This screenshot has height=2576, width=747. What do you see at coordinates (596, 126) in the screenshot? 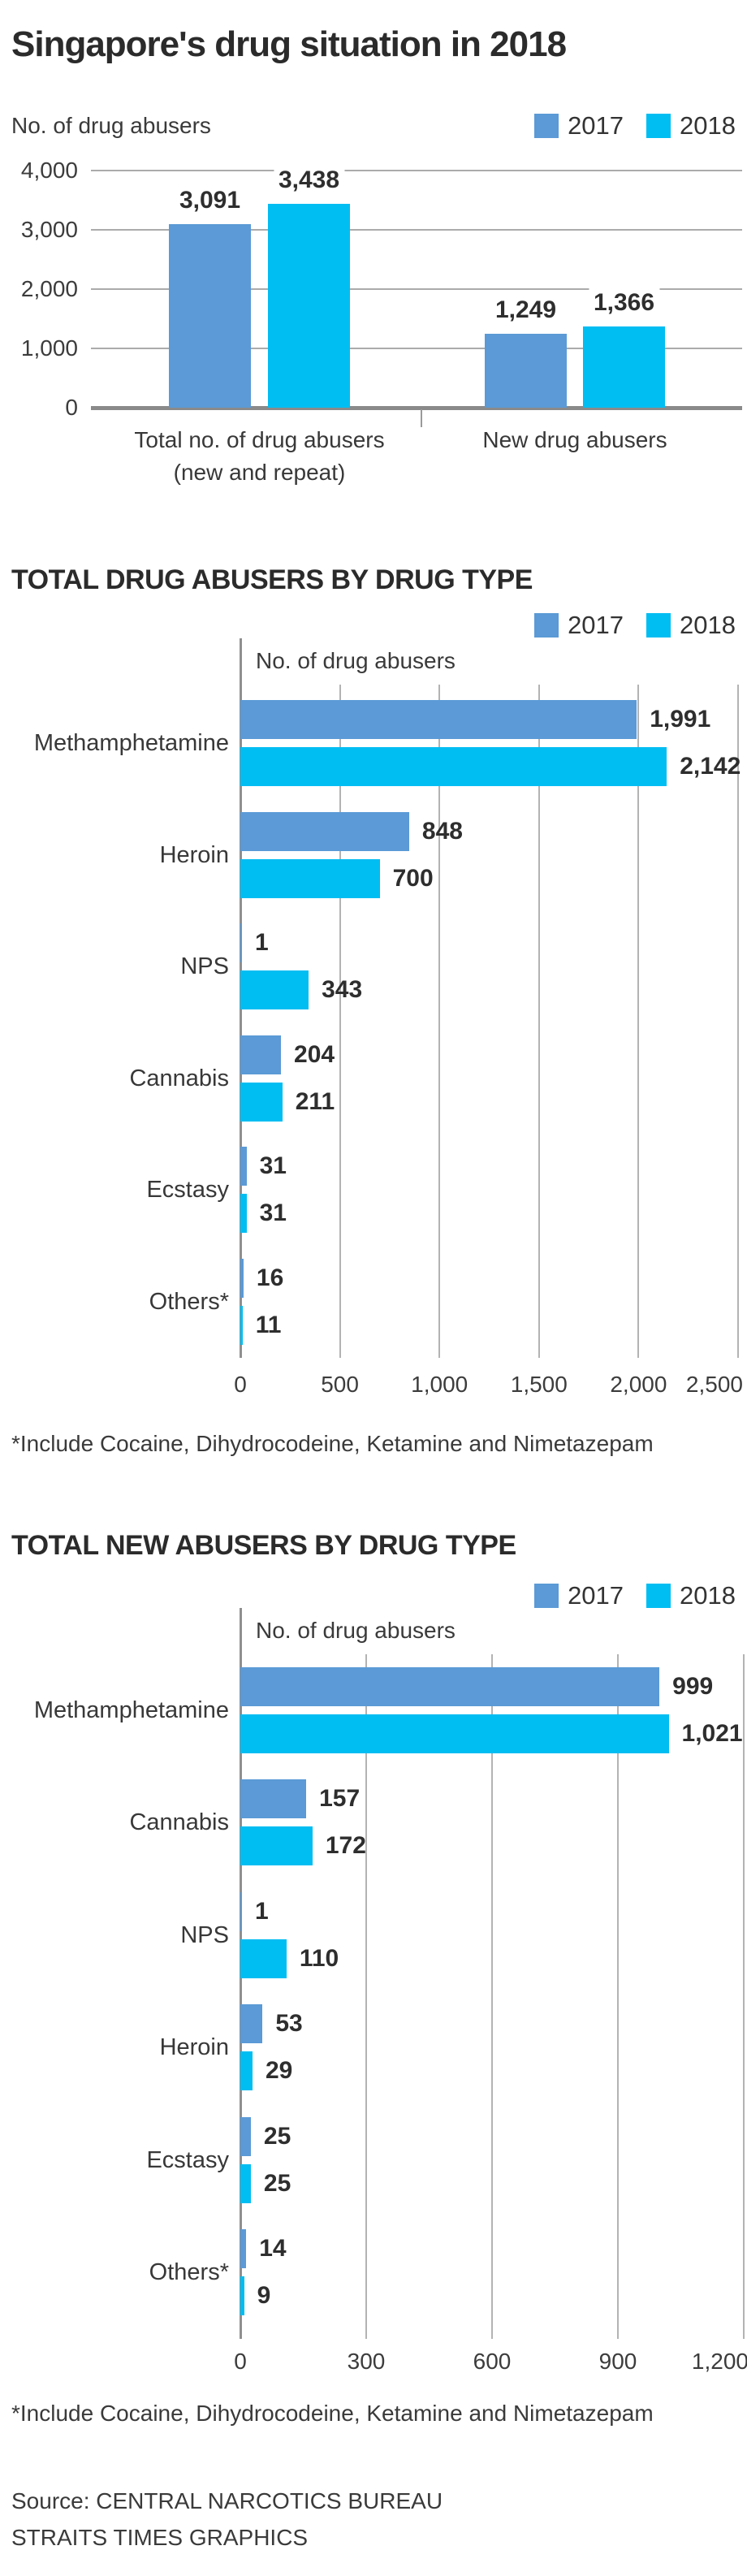
I see `legend-label-2017: 2017` at bounding box center [596, 126].